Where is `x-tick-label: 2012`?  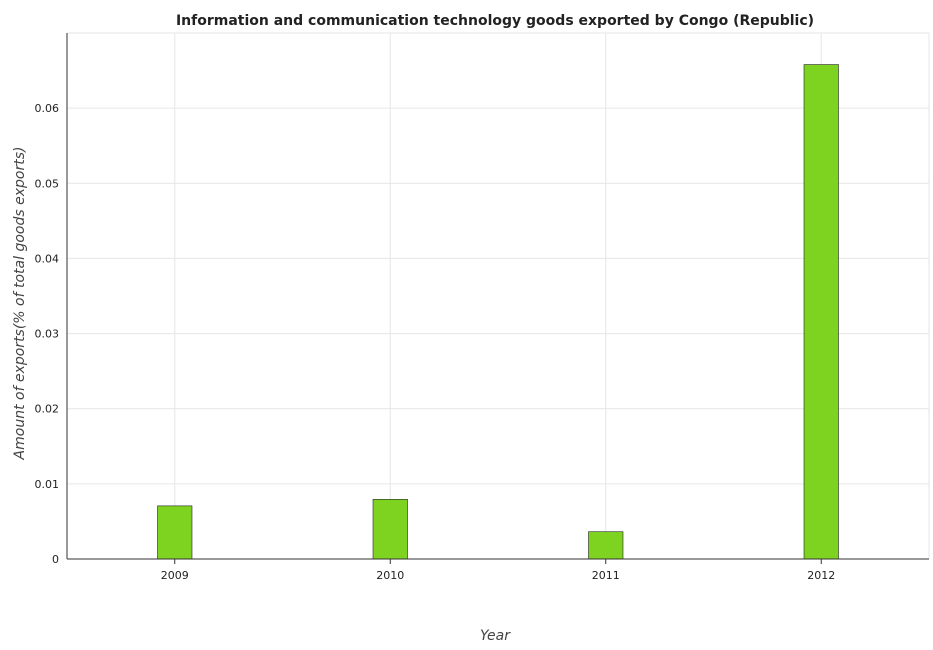
x-tick-label: 2012 is located at coordinates (821, 575).